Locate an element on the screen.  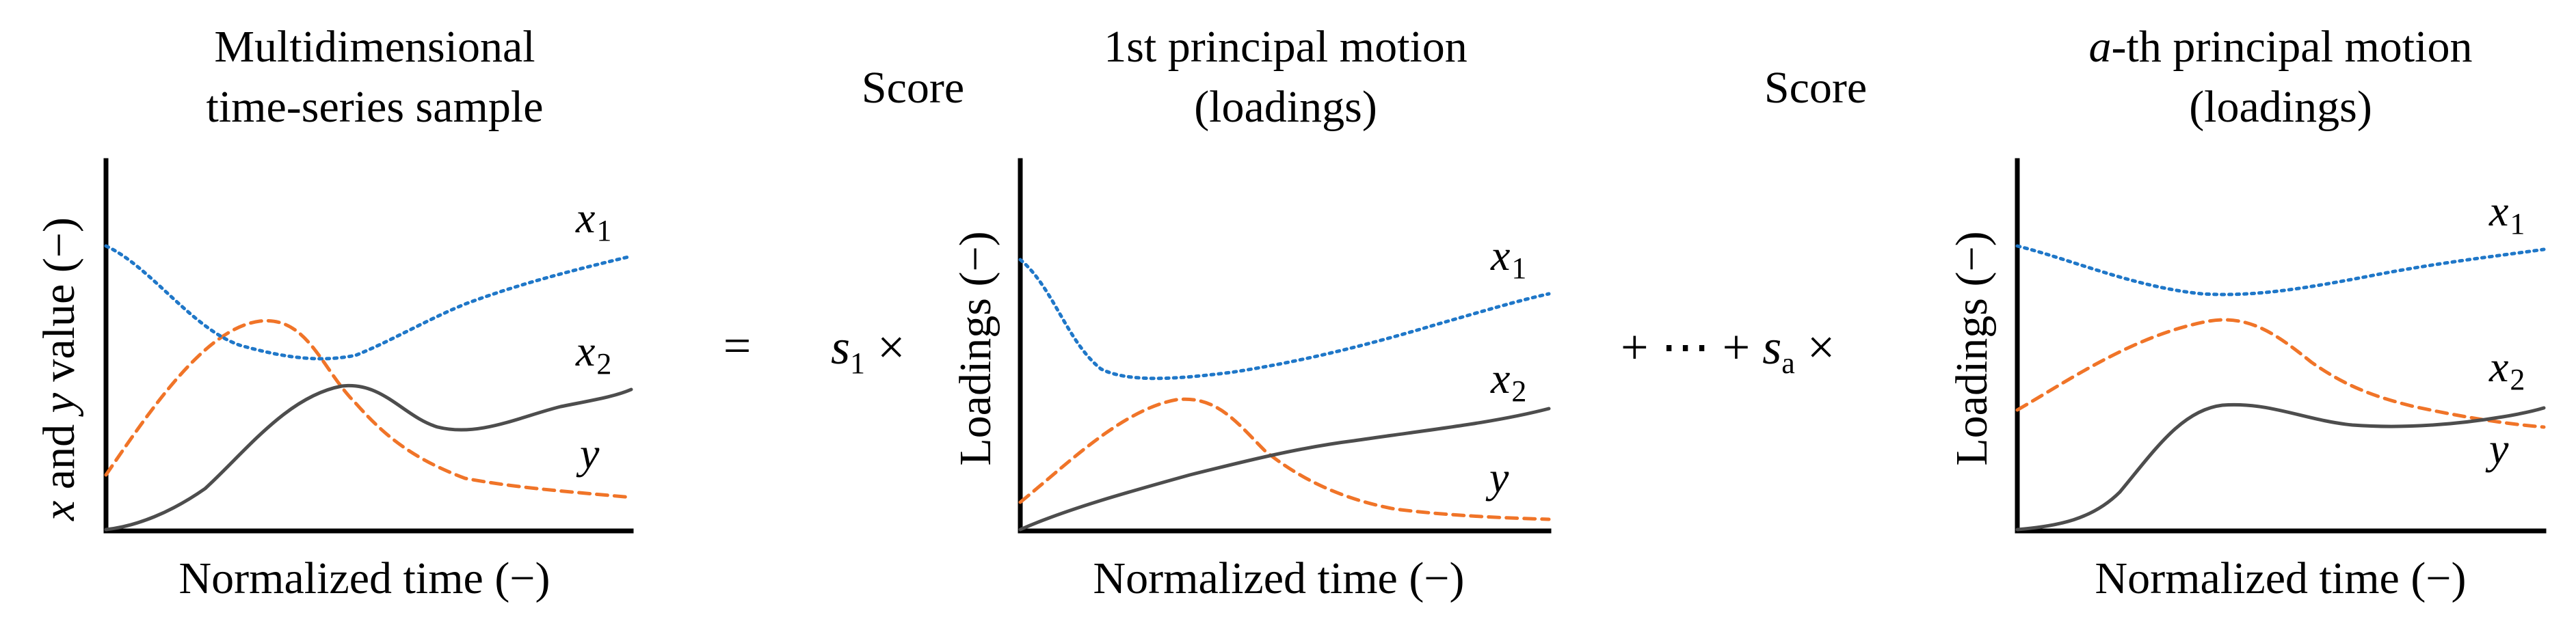
panel-pc1-axes is located at coordinates (1285, 346).